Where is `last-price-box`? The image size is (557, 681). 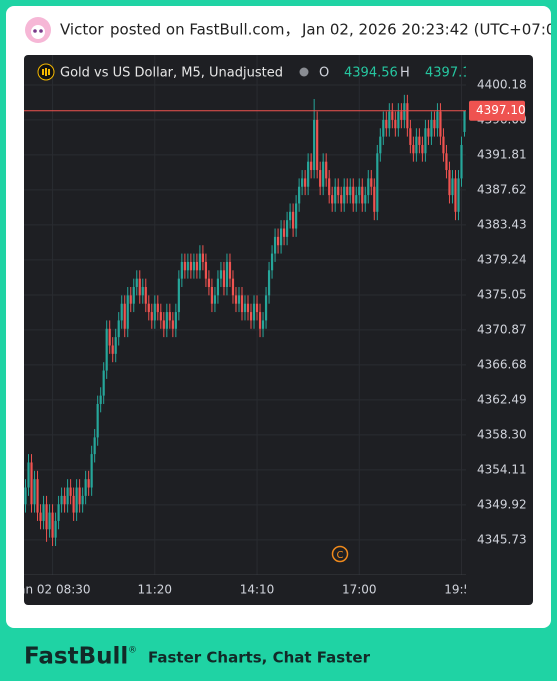 last-price-box is located at coordinates (497, 110).